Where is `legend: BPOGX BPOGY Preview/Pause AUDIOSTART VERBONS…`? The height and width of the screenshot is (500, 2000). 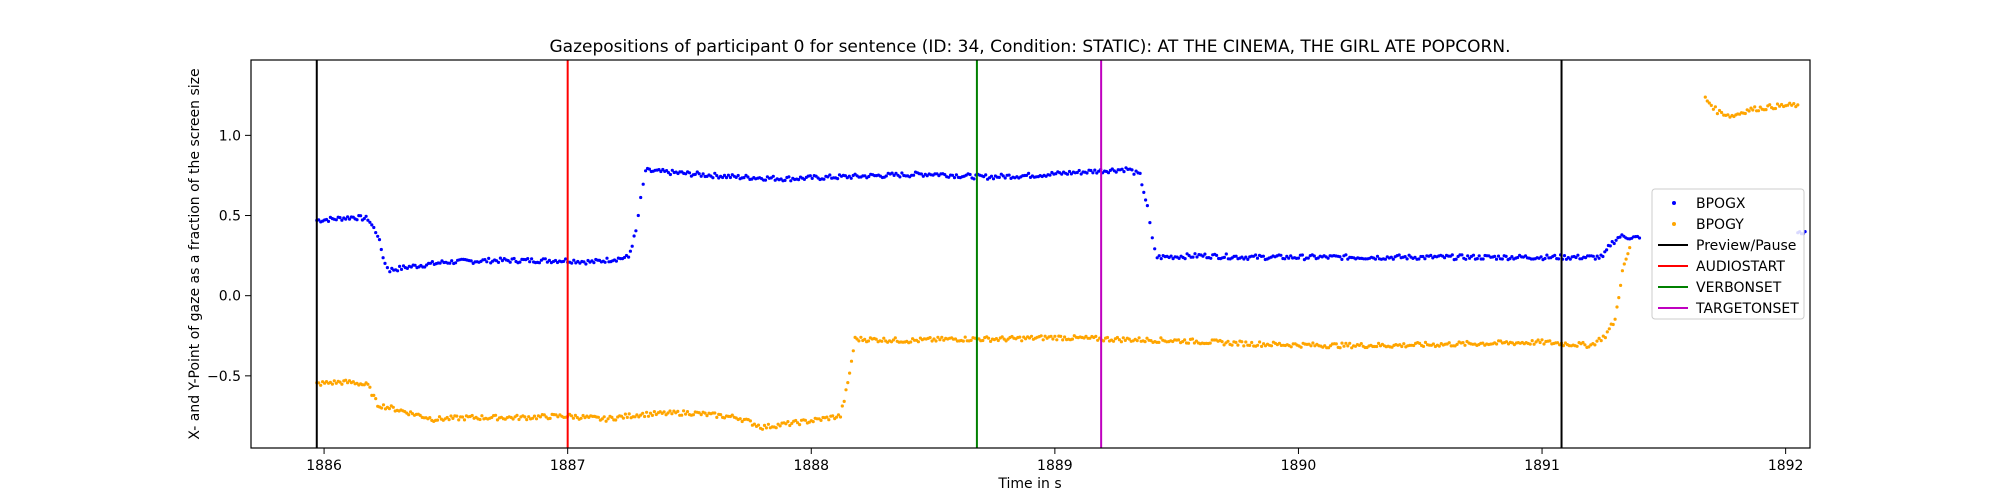
legend: BPOGX BPOGY Preview/Pause AUDIOSTART VERBONS… is located at coordinates (1728, 254).